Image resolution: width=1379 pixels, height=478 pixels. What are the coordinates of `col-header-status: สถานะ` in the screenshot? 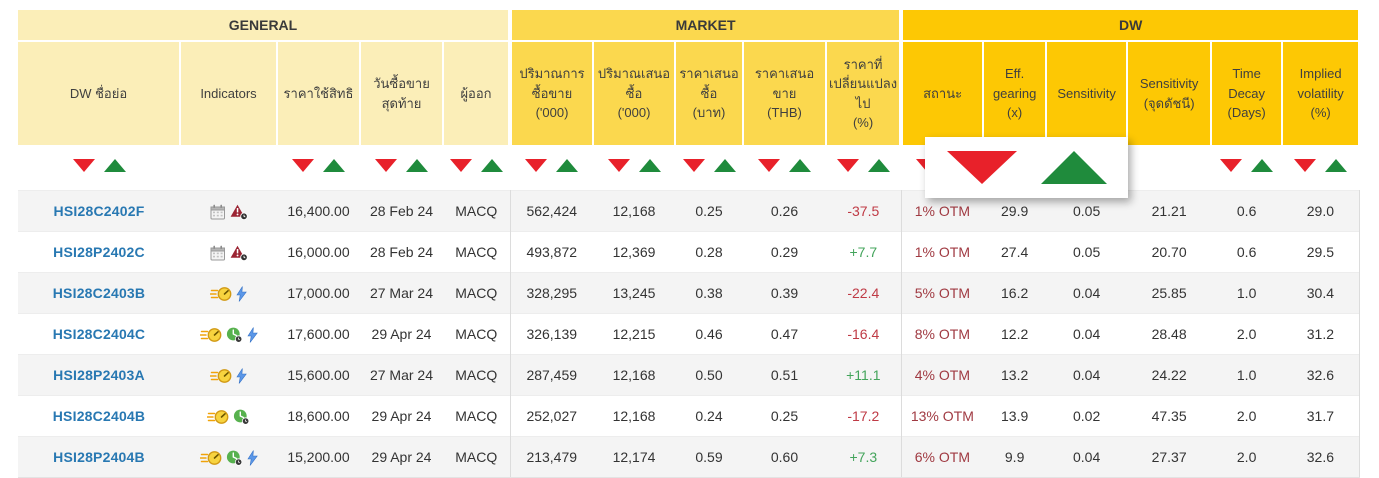 It's located at (943, 93).